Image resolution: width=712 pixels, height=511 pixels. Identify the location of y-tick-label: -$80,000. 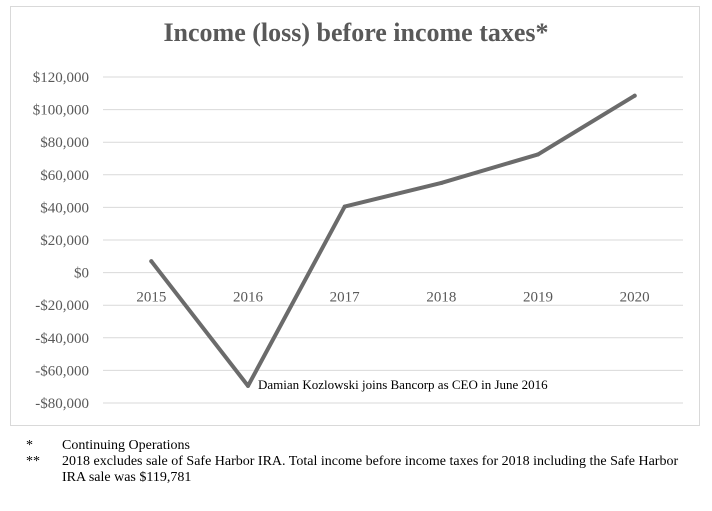
(62, 404).